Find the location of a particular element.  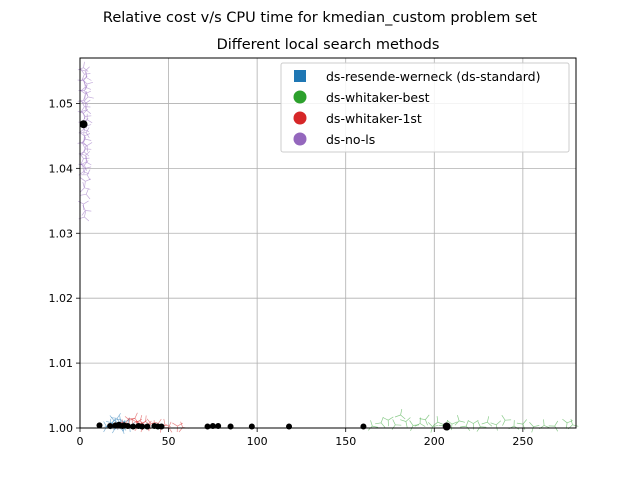

x-axis: 0 50 100 150 200 250 is located at coordinates (305, 438).